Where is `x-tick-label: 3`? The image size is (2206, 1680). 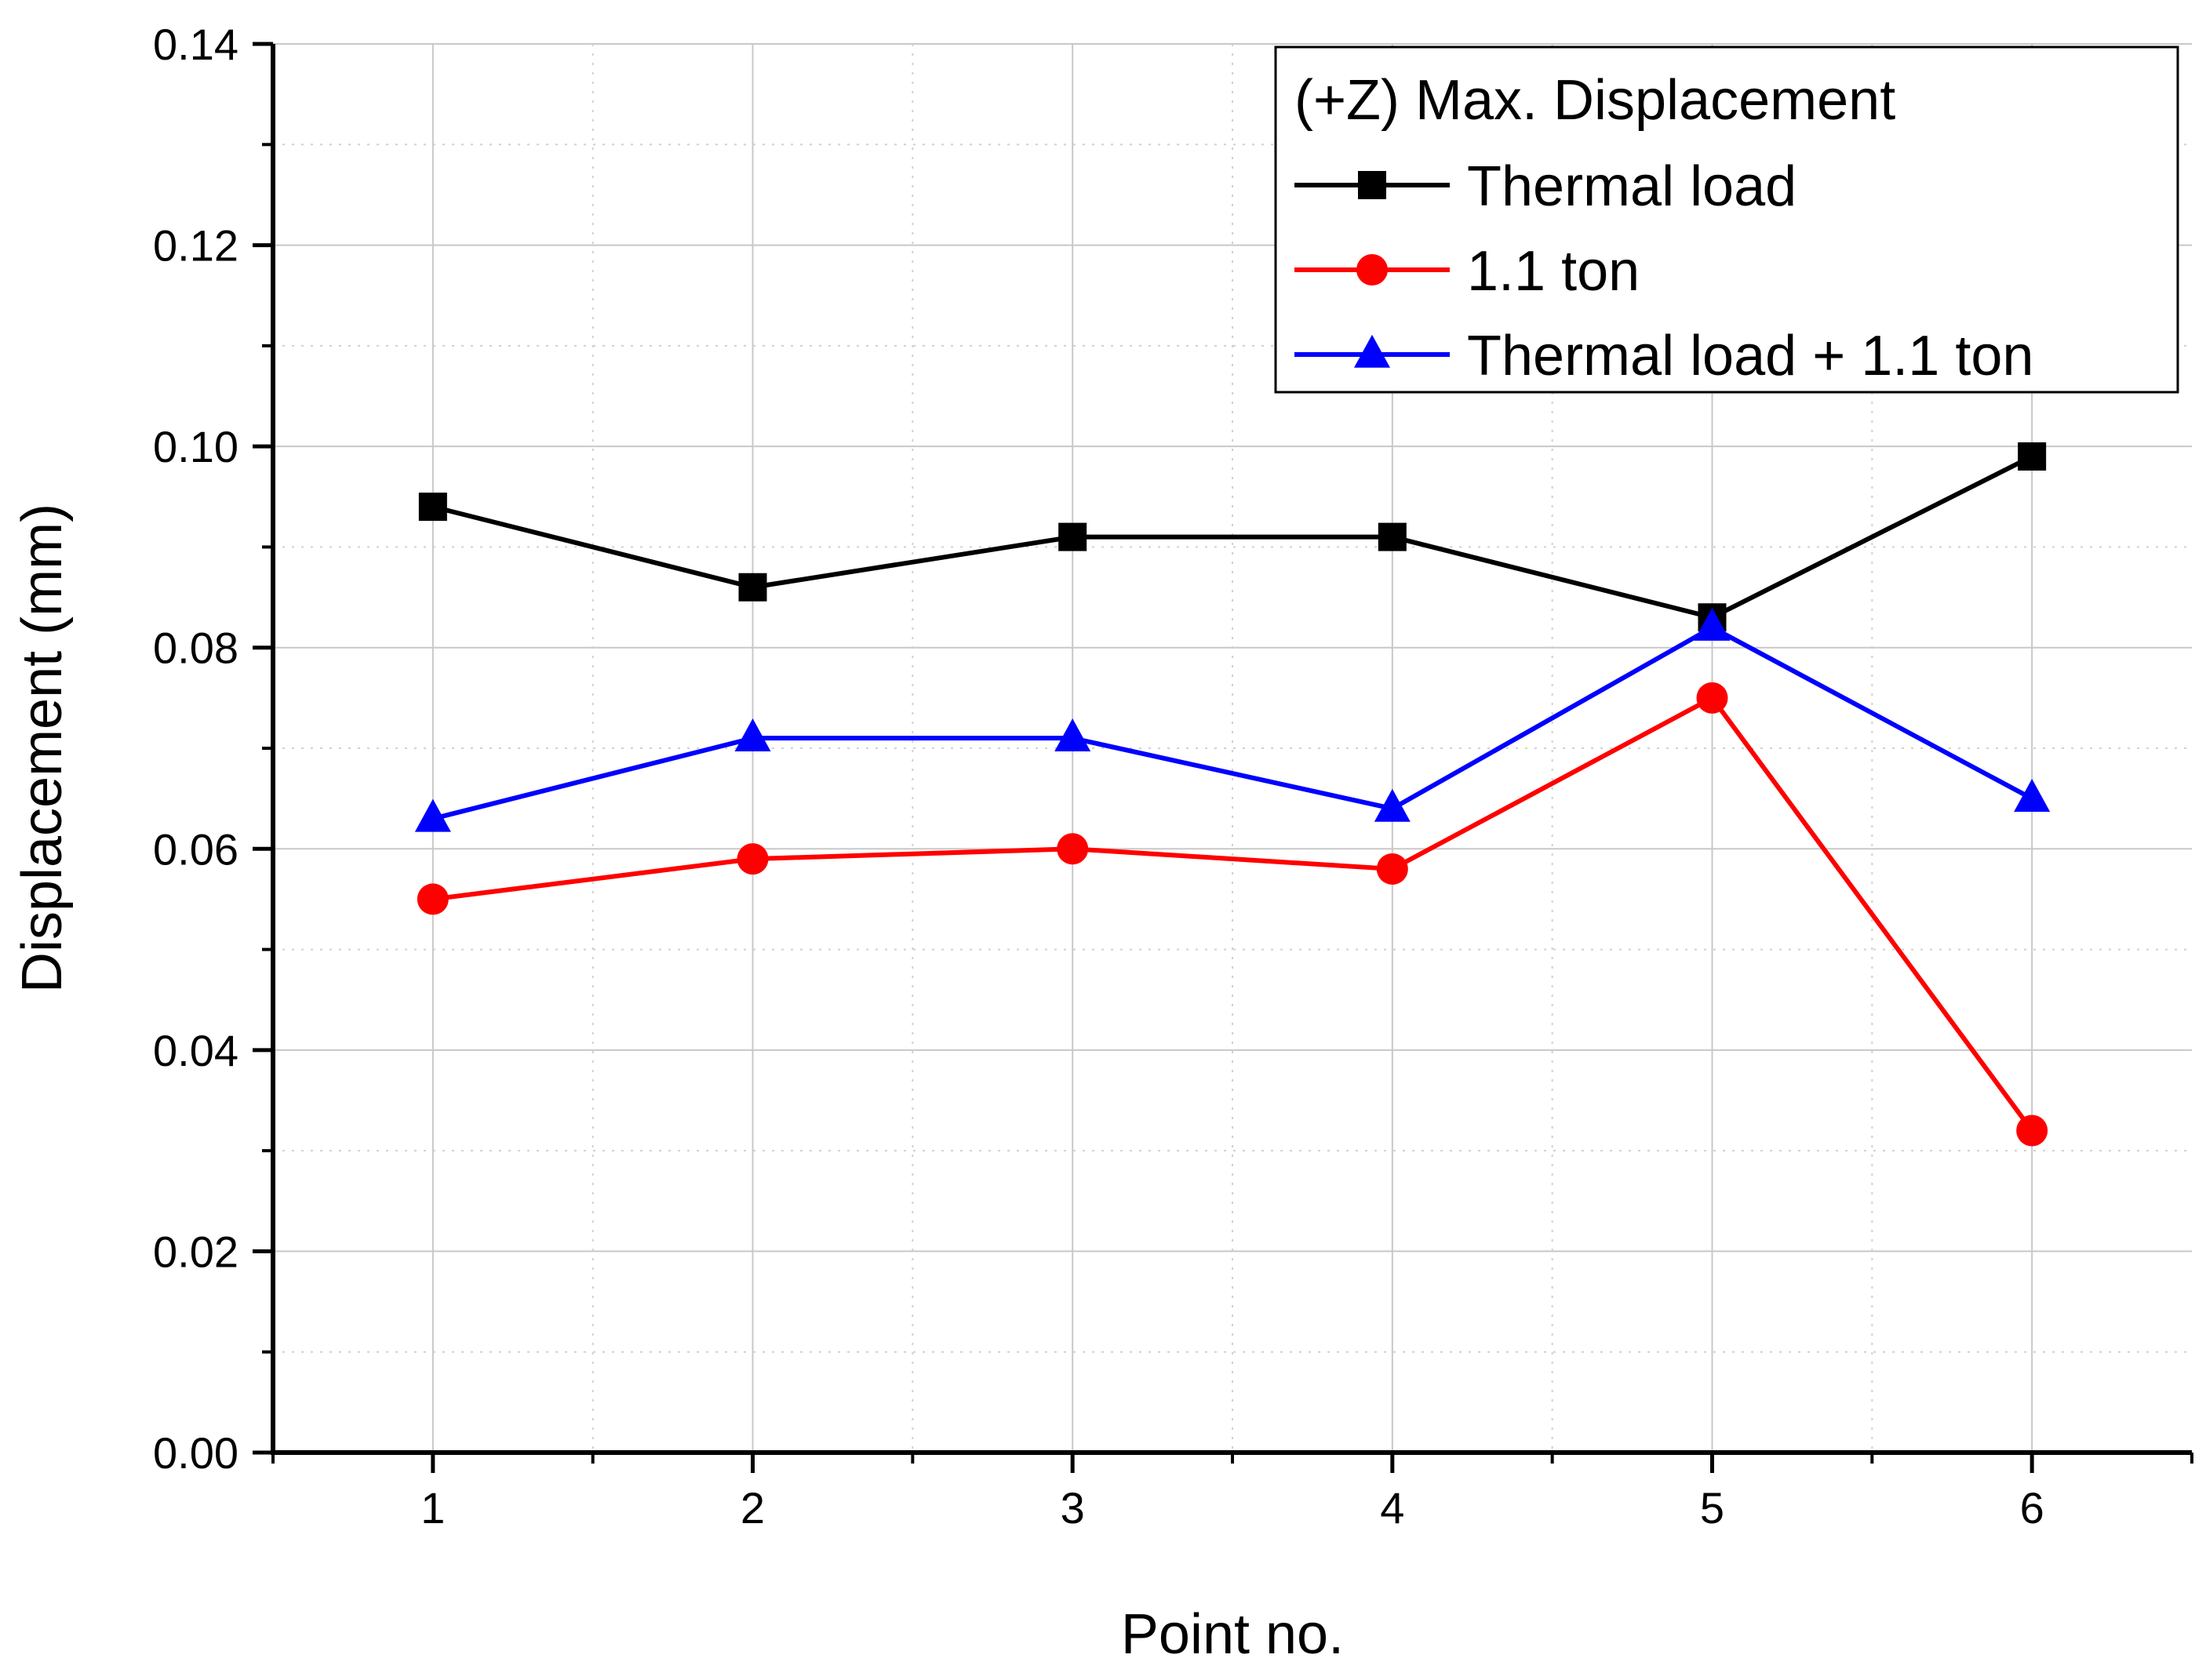 x-tick-label: 3 is located at coordinates (1073, 1508).